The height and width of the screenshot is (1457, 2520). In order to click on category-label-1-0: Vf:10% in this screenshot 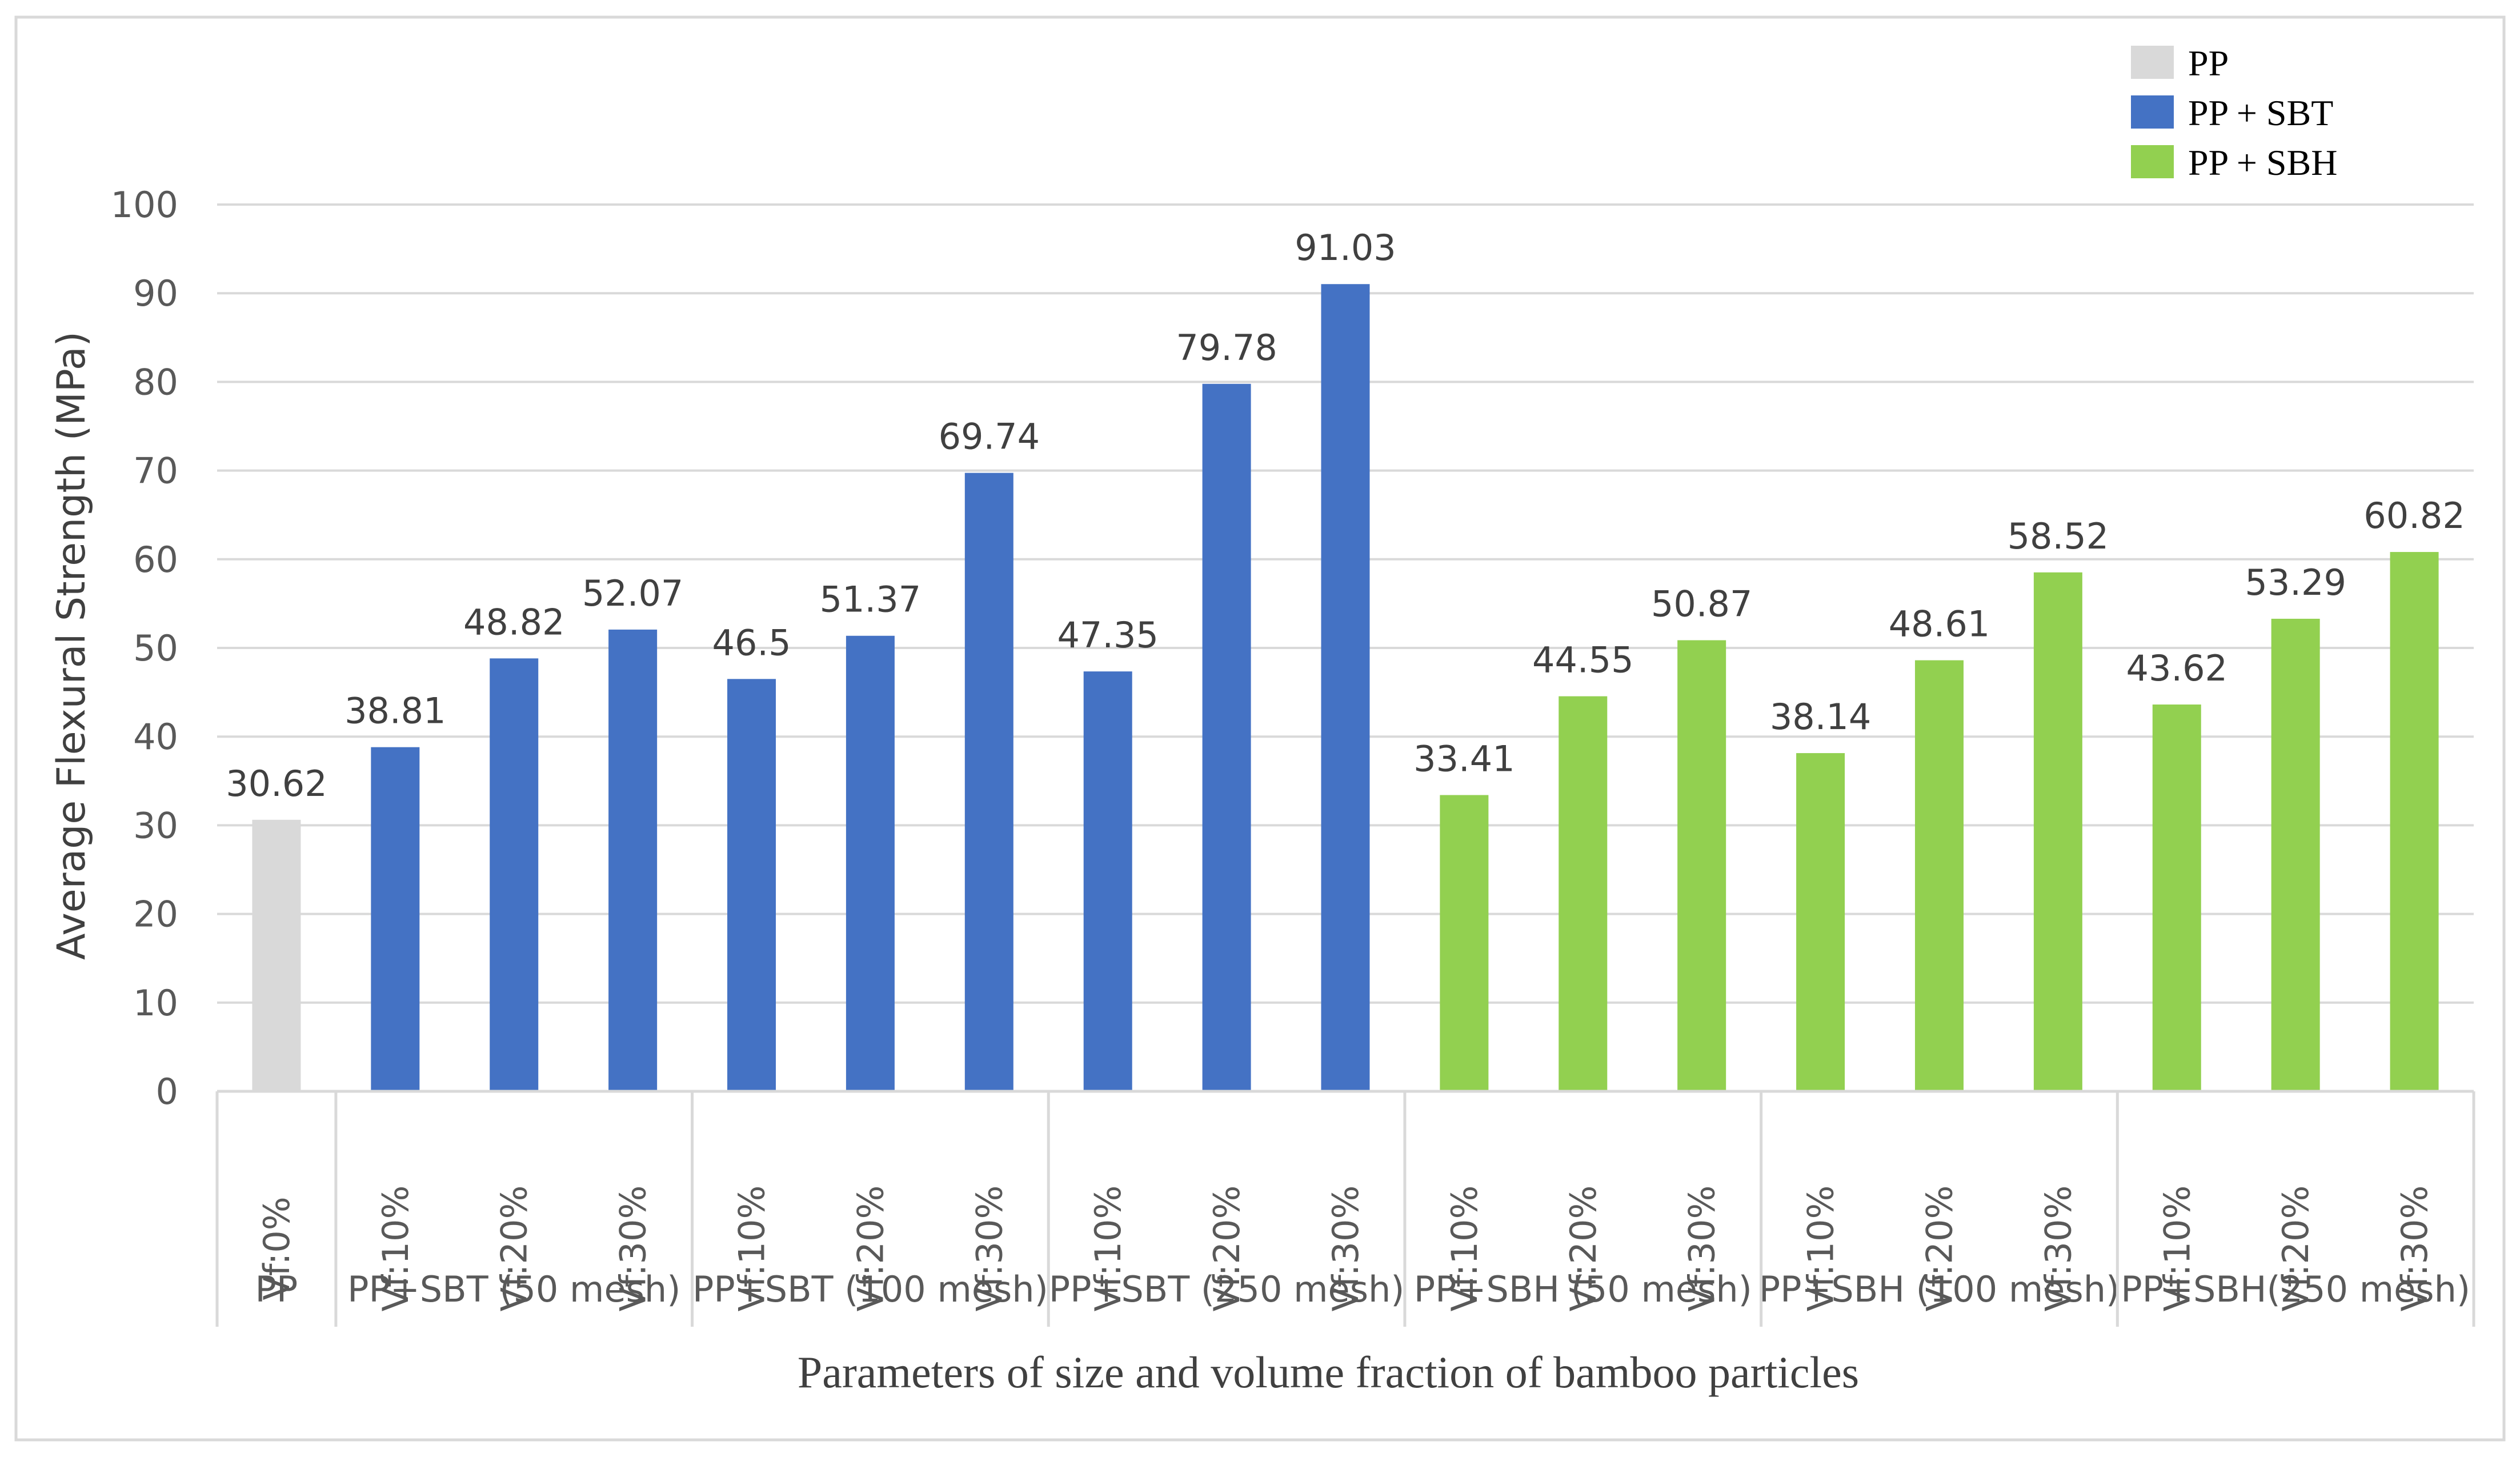, I will do `click(395, 1249)`.